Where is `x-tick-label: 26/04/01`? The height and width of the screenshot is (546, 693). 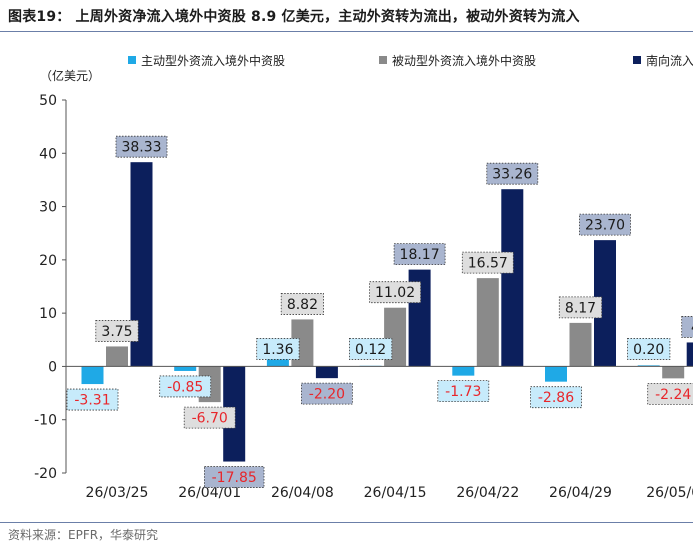 x-tick-label: 26/04/01 is located at coordinates (209, 493).